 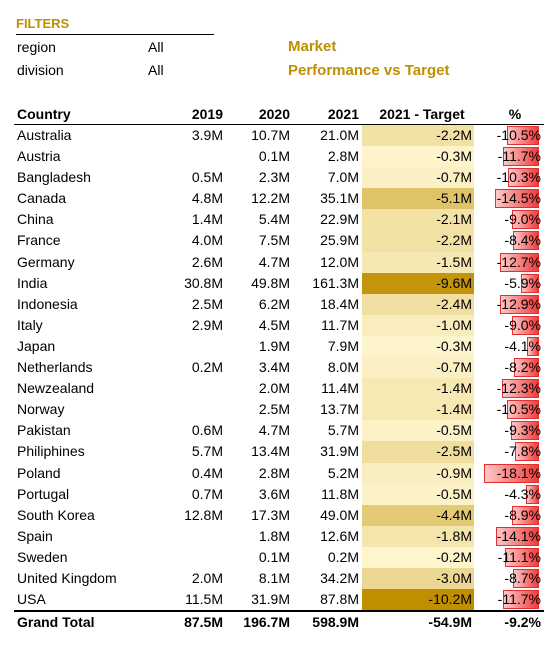 I want to click on cell-target: -2.4M, so click(x=418, y=304).